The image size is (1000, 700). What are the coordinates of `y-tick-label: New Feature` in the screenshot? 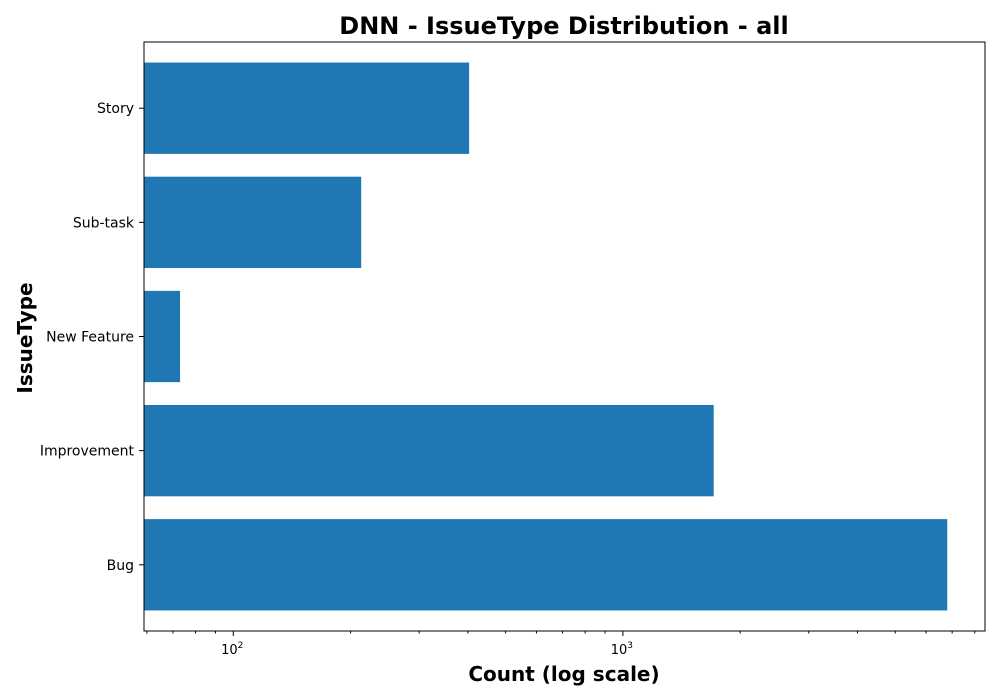 It's located at (90, 338).